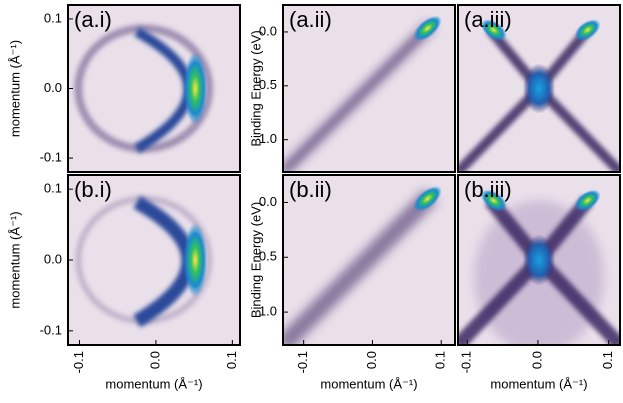 Image resolution: width=623 pixels, height=403 pixels. Describe the element at coordinates (310, 189) in the screenshot. I see `panel-label: (b.ii)` at that location.